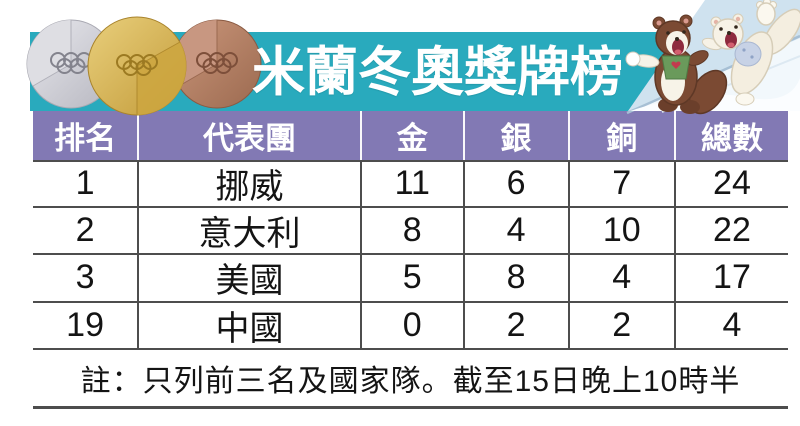 This screenshot has width=800, height=426. Describe the element at coordinates (248, 230) in the screenshot. I see `team-cell: 意大利` at that location.